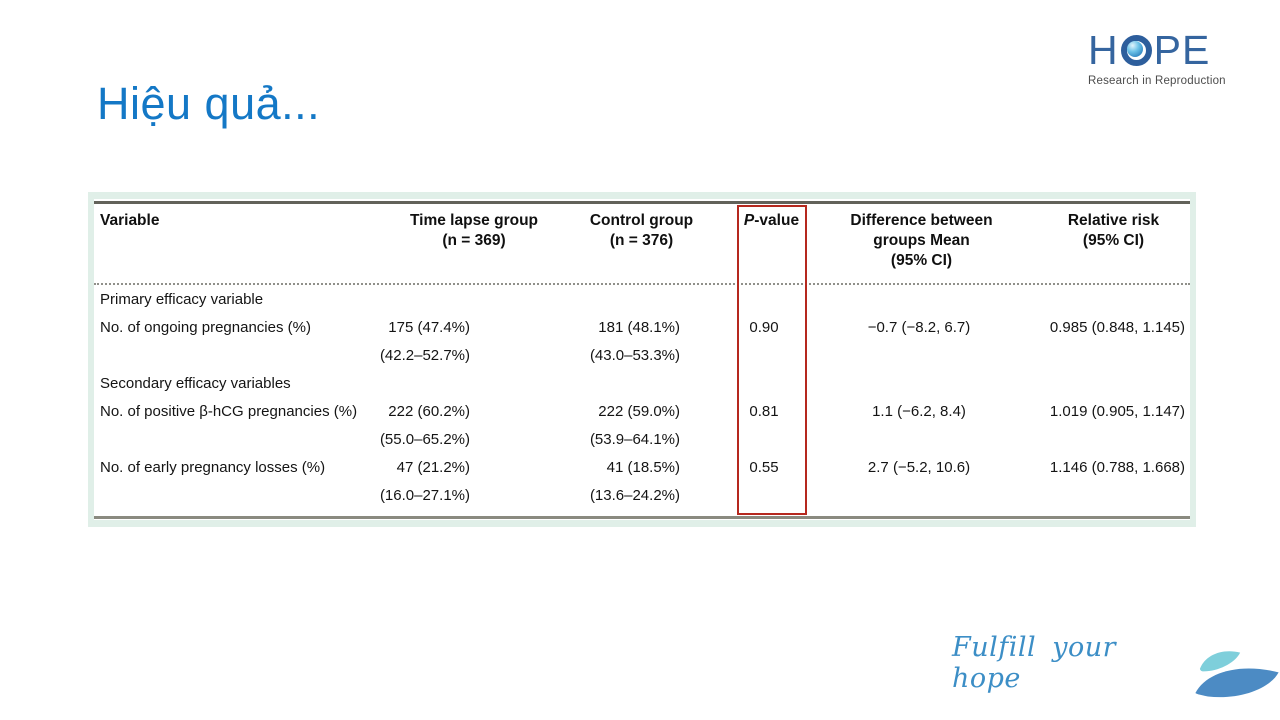 Image resolution: width=1280 pixels, height=720 pixels. Describe the element at coordinates (213, 467) in the screenshot. I see `cell-variable: No. of early pregnancy losses (%)` at that location.